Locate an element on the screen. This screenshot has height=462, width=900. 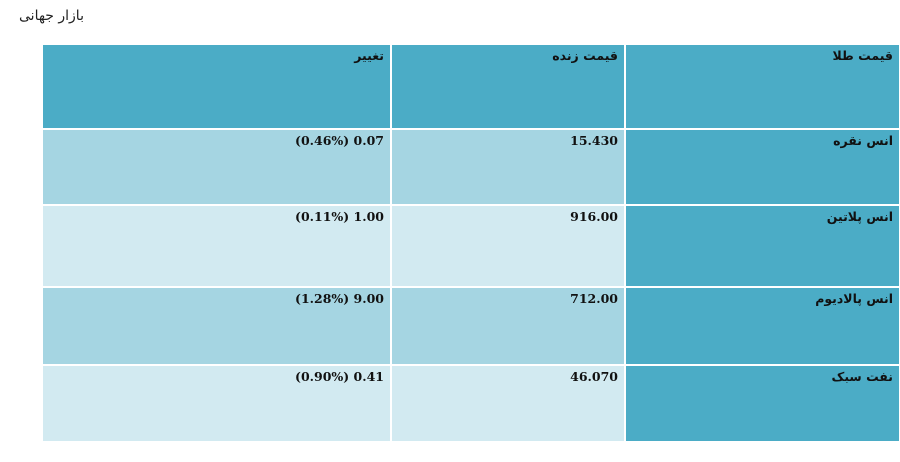
header-price: قیمت زنده is located at coordinates (508, 86).